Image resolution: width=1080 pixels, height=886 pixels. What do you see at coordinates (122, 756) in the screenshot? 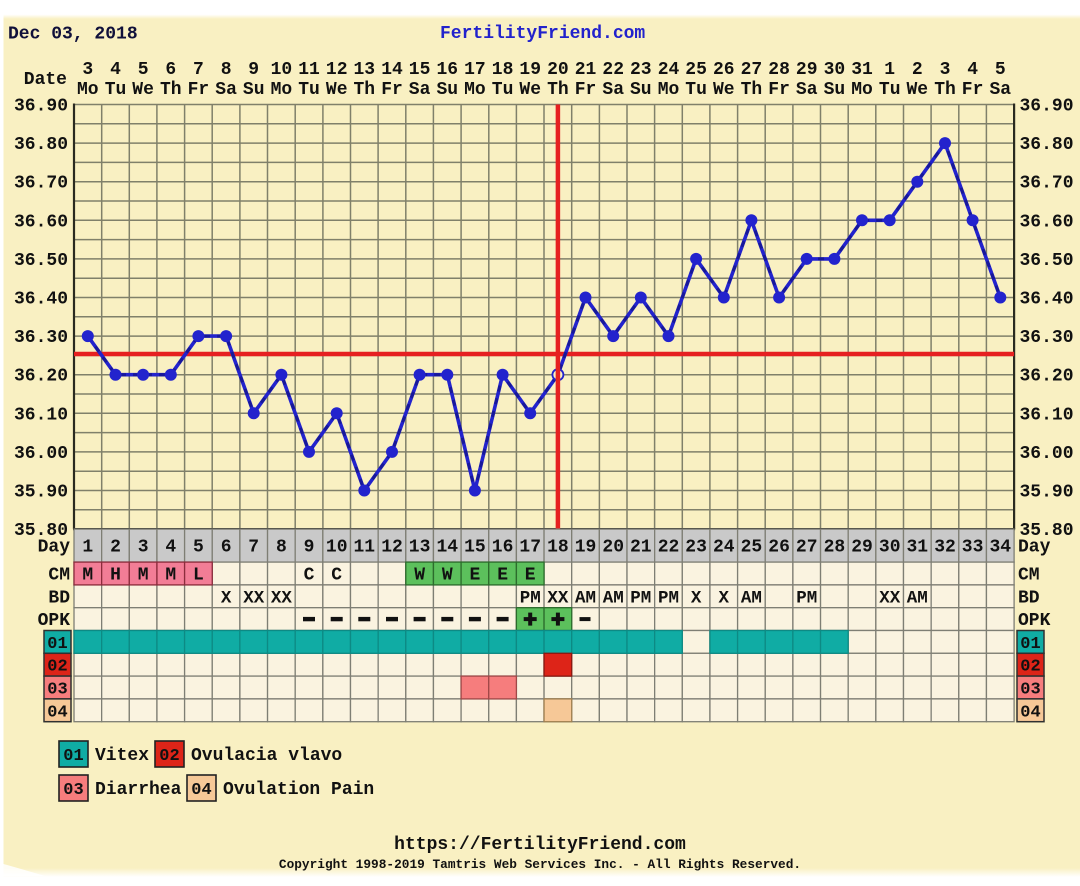
I see `svg-text: Vitex` at bounding box center [122, 756].